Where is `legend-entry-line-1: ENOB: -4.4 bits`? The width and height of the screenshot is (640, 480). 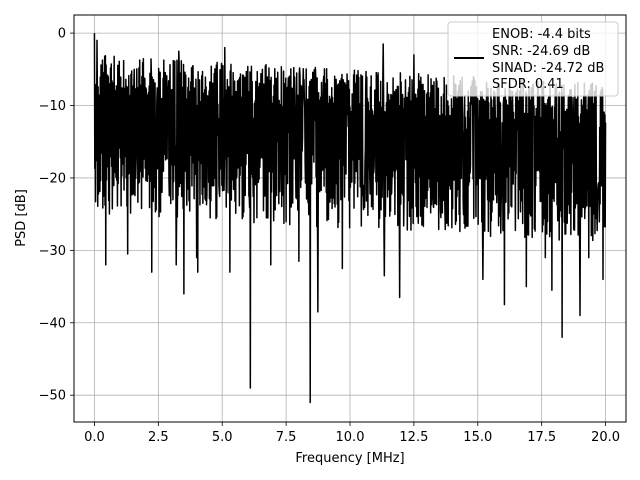 legend-entry-line-1: ENOB: -4.4 bits is located at coordinates (541, 34).